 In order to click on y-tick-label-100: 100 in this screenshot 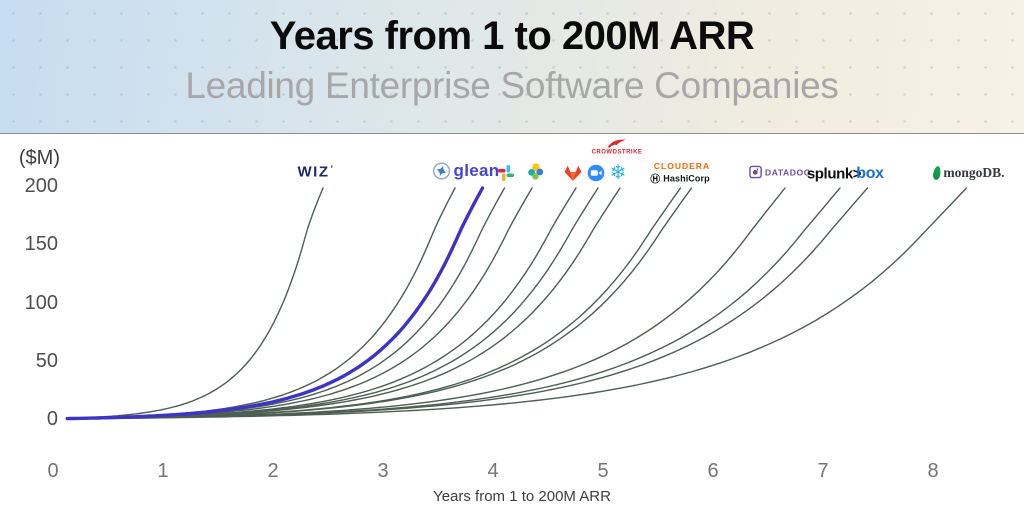, I will do `click(41, 302)`.